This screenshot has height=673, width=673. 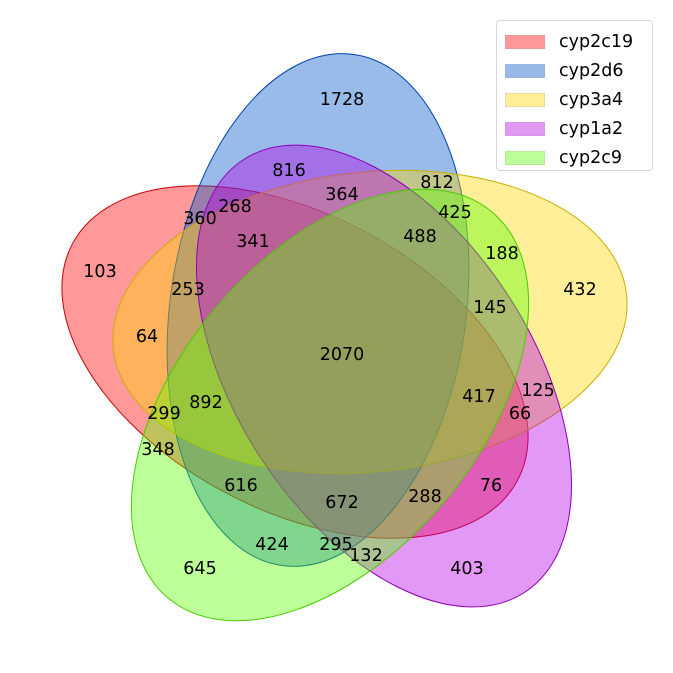 What do you see at coordinates (234, 207) in the screenshot?
I see `region-label-ABC: 268` at bounding box center [234, 207].